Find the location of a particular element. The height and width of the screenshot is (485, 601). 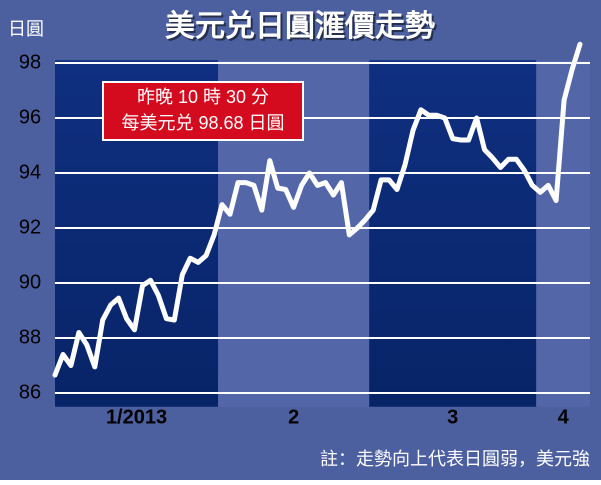

annotation: 每美元兑 98.68 日圓 is located at coordinates (202, 123).